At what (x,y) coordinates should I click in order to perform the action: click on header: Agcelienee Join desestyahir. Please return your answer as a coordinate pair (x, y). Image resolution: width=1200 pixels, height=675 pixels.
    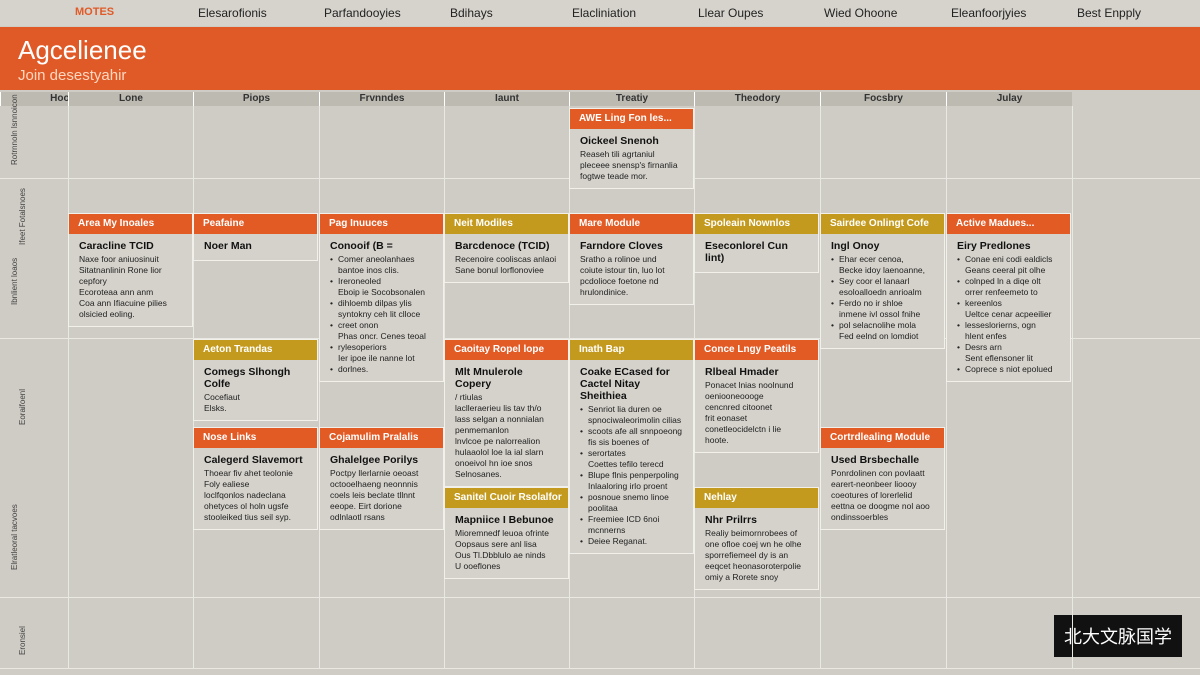
    Looking at the image, I should click on (600, 58).